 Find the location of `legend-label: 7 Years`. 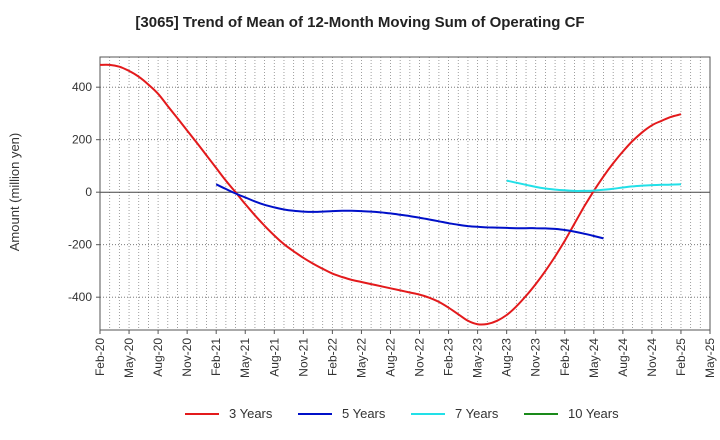

legend-label: 7 Years is located at coordinates (477, 413).